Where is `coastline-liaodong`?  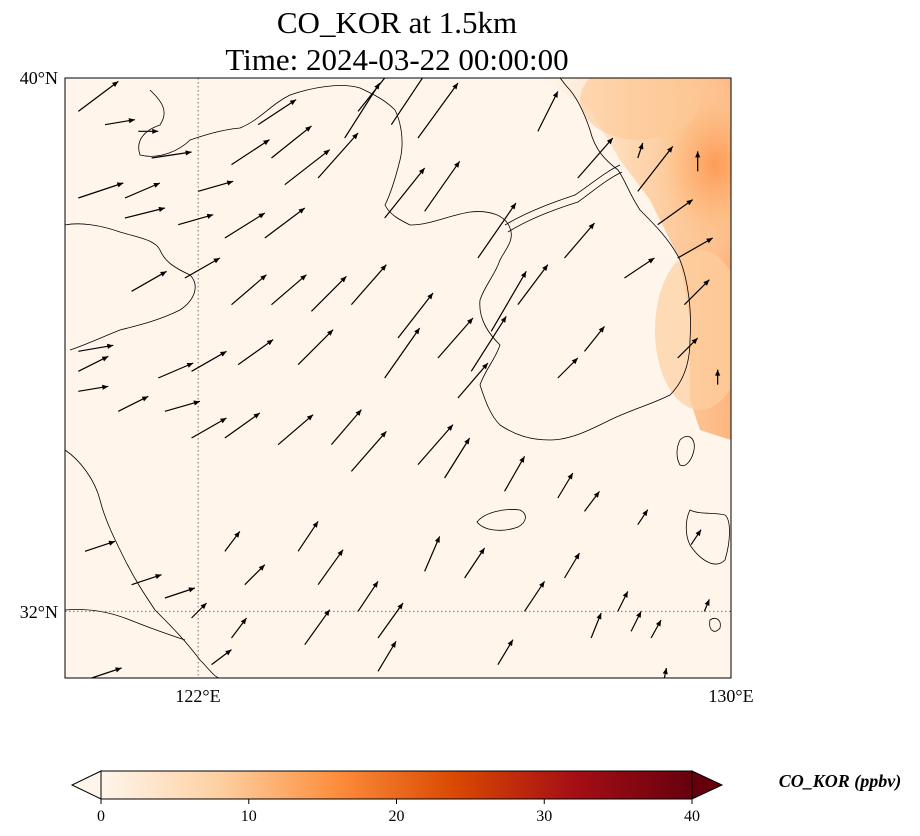
coastline-liaodong is located at coordinates (397, 167).